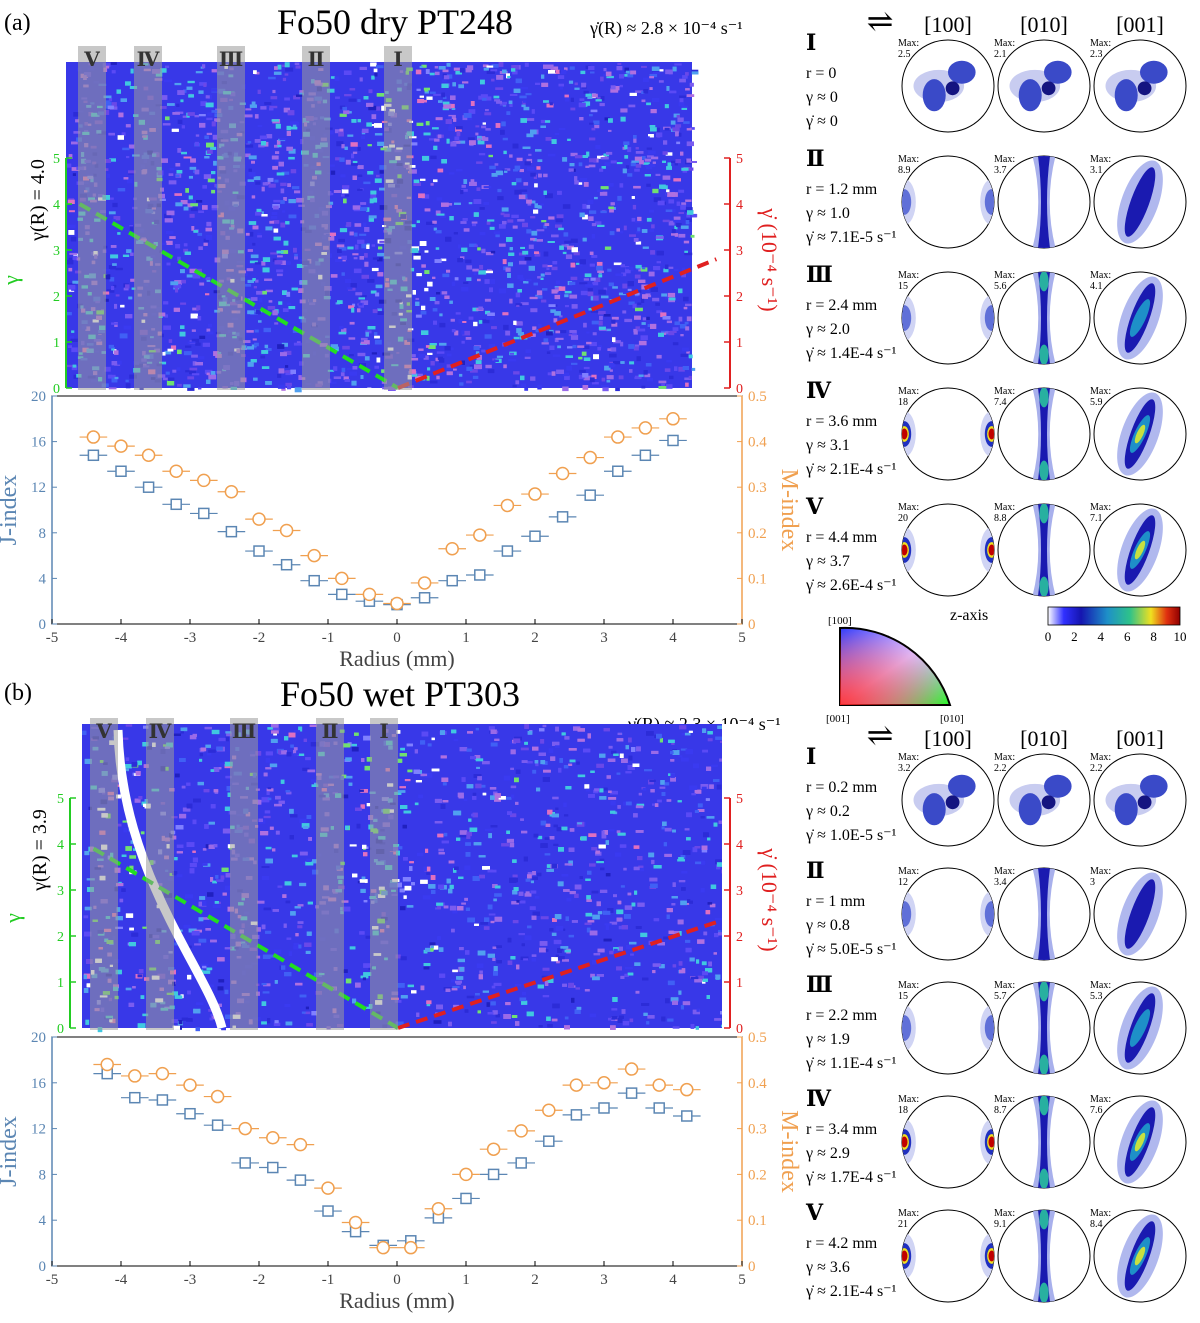 The width and height of the screenshot is (1200, 1323). What do you see at coordinates (43, 625) in the screenshot?
I see `y-tick-label: 0` at bounding box center [43, 625].